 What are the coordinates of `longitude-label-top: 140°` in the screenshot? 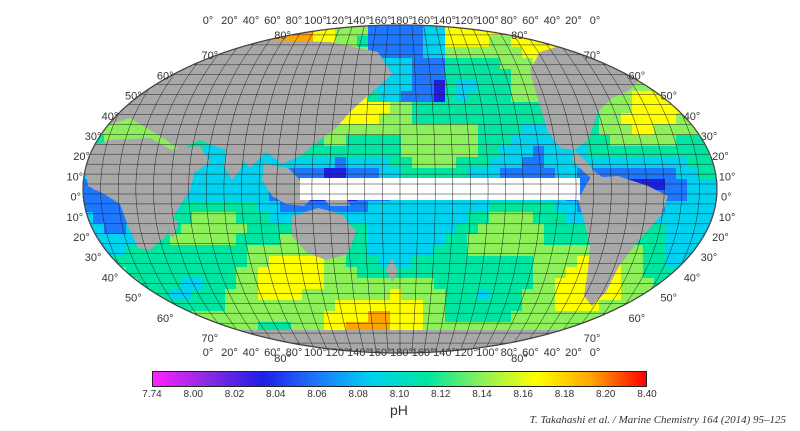 It's located at (358, 21).